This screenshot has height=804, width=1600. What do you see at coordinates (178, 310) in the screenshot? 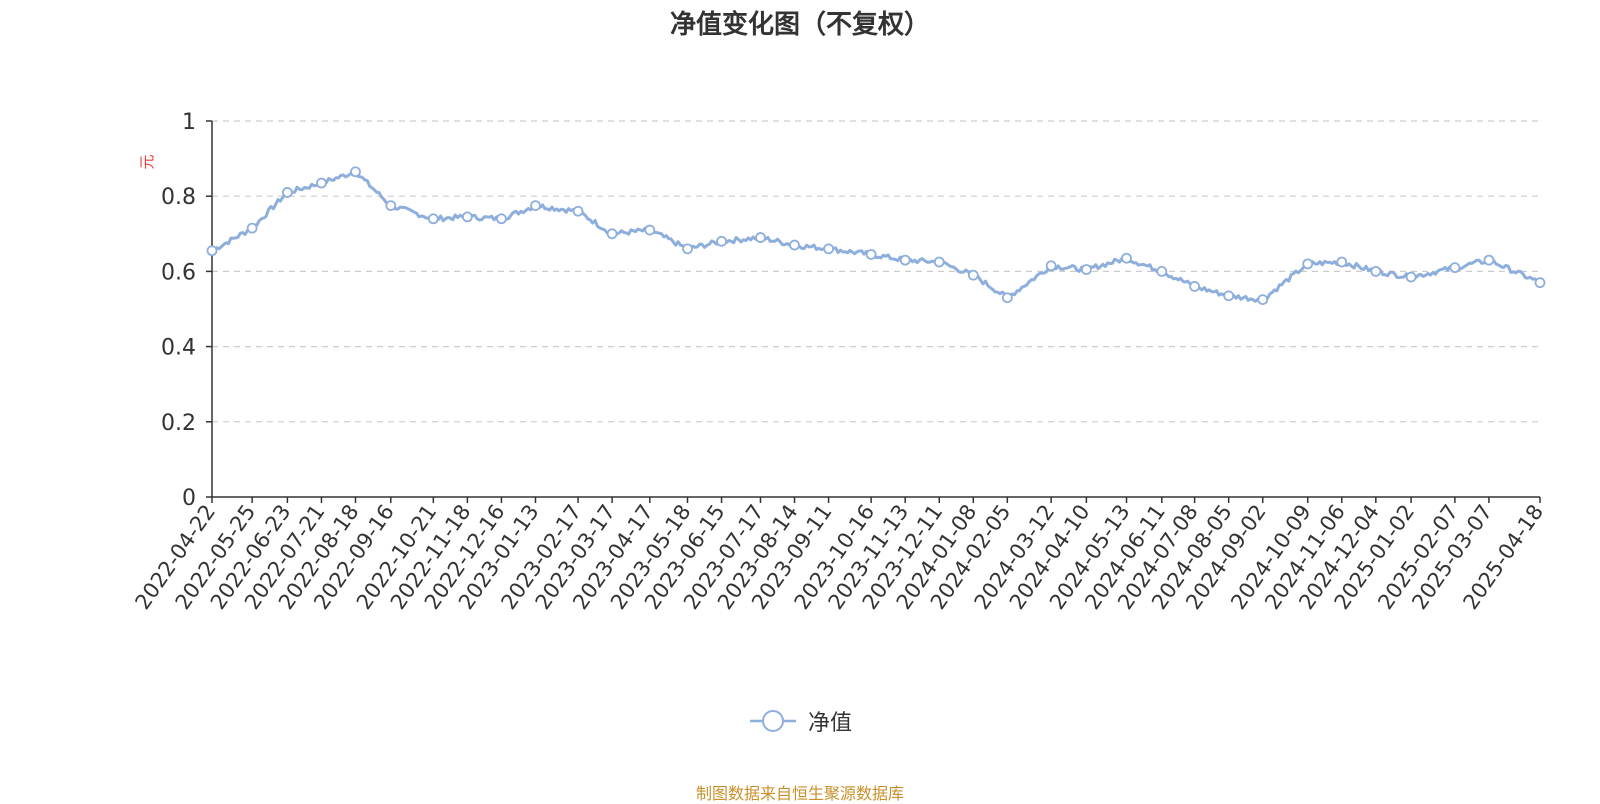
I see `y-tick-labels: 0 0.2 0.4 0.6 0.8 1` at bounding box center [178, 310].